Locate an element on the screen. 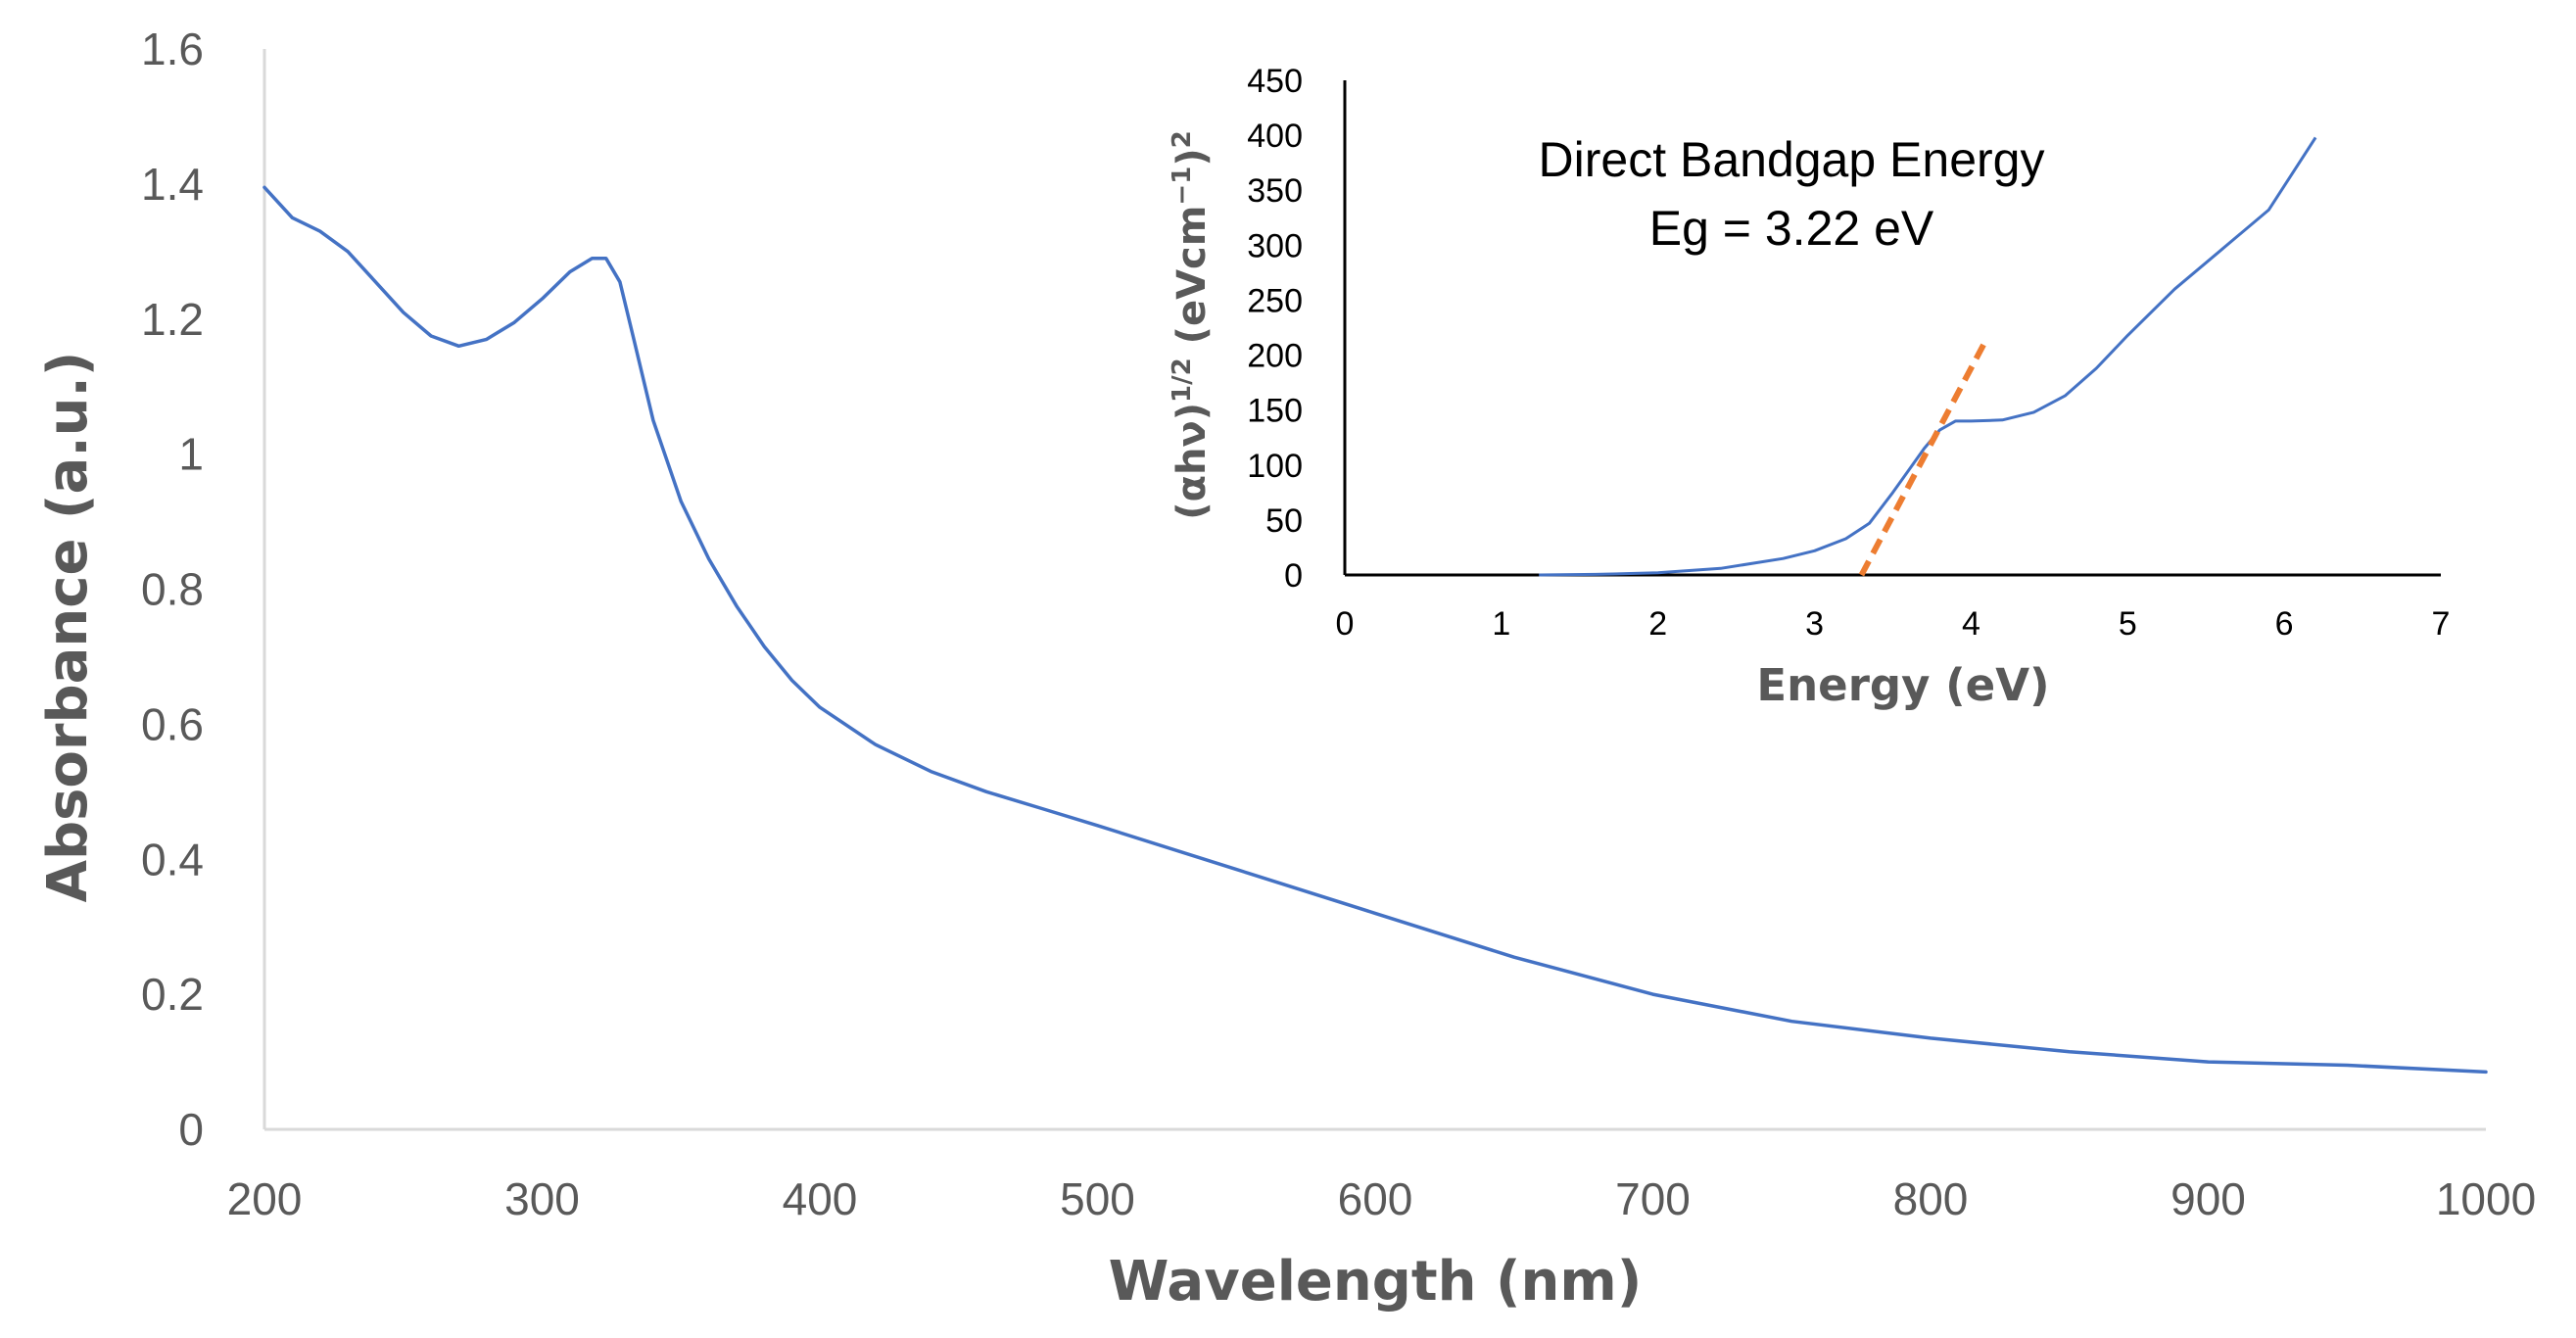  main-y-tick-label: 1.6 is located at coordinates (172, 49).